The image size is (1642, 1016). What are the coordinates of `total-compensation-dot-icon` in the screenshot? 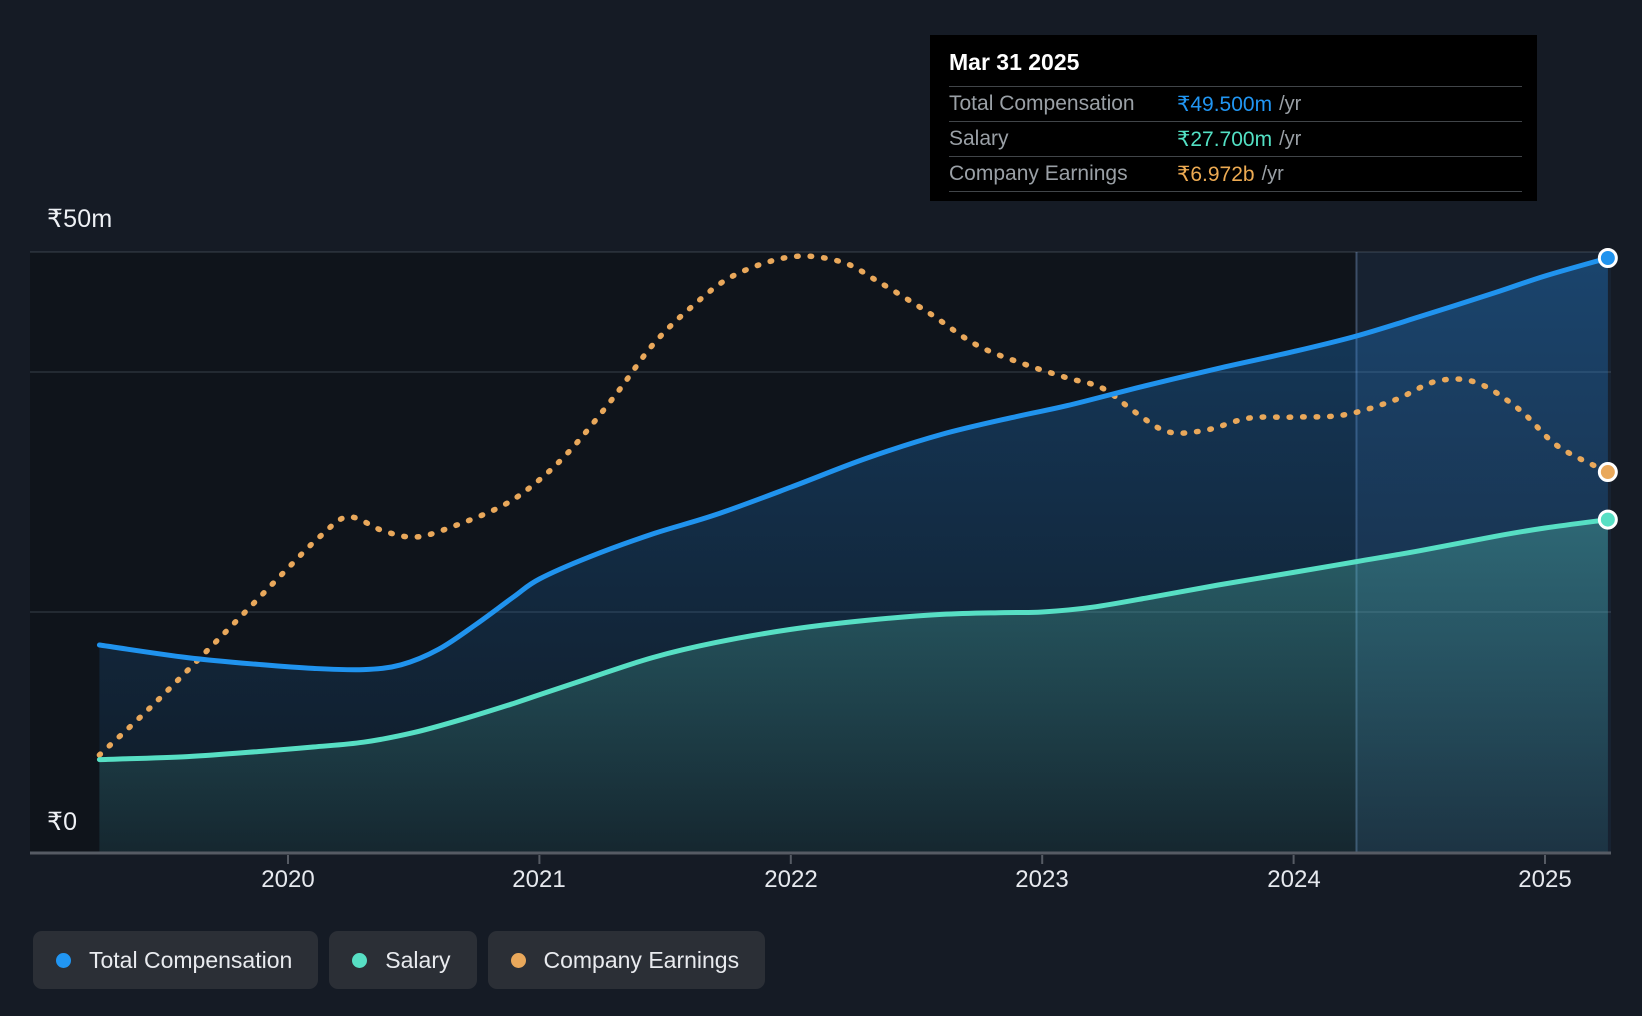 It's located at (63, 960).